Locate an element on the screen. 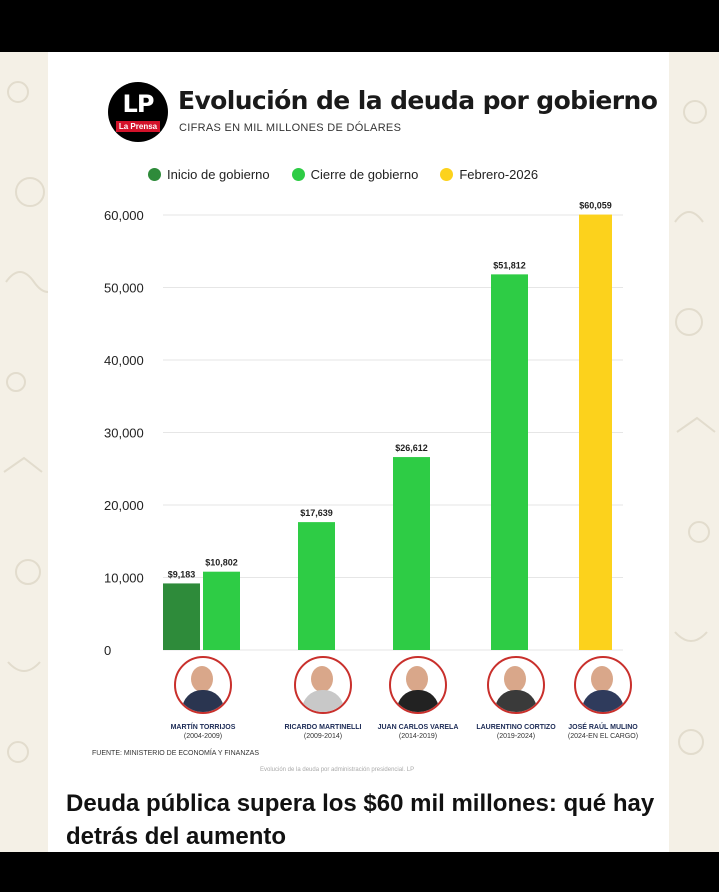  top-black-bar is located at coordinates (359, 26).